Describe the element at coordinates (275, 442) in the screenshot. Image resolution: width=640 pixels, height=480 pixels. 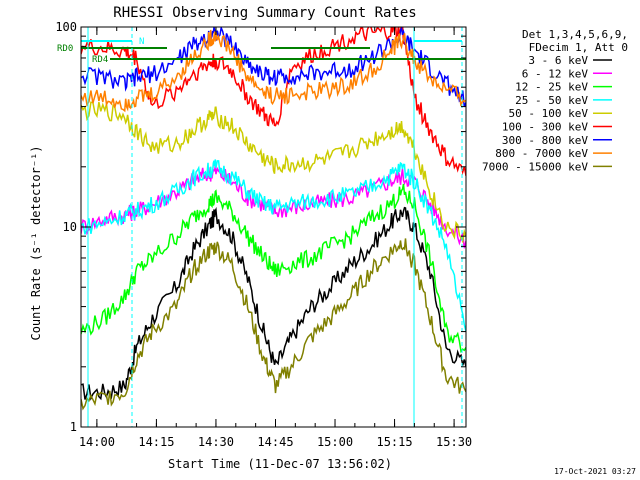
I see `x-tick-label: 14:45` at that location.